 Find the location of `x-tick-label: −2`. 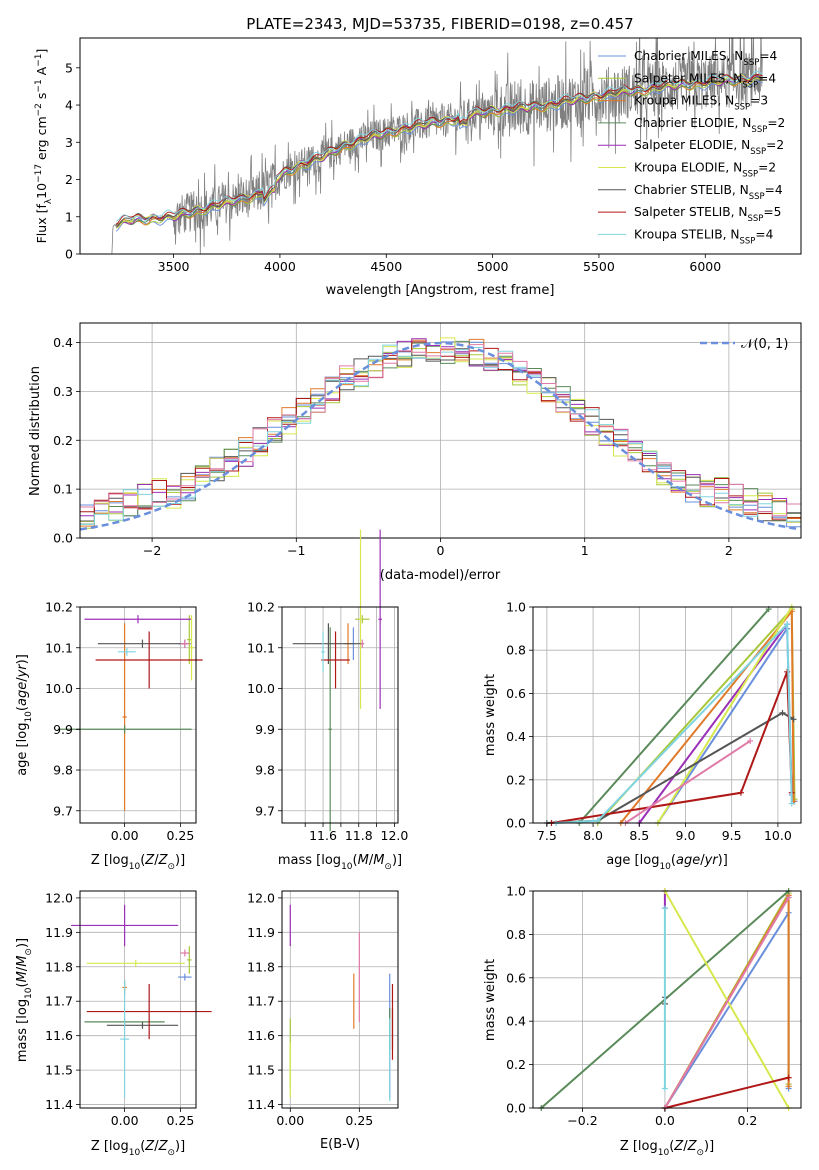

x-tick-label: −2 is located at coordinates (152, 550).